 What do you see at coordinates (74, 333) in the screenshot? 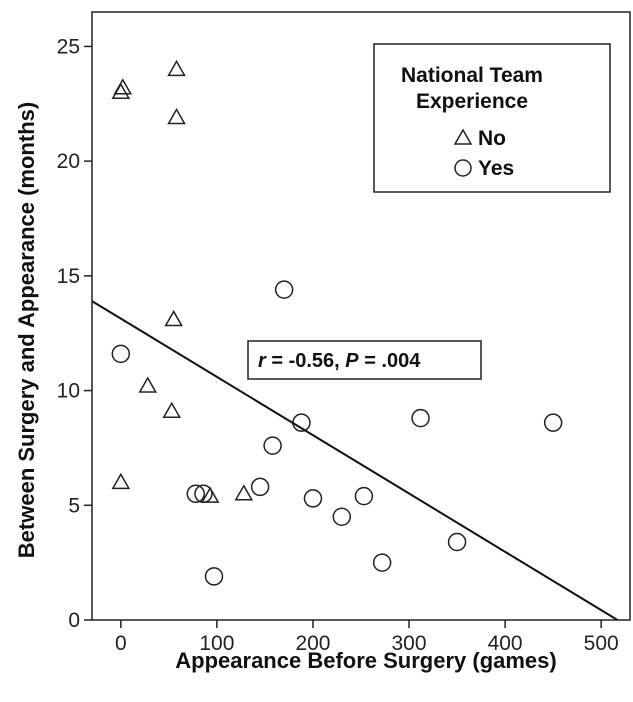
I see `y-axis: 0 5 10 15 20 25` at bounding box center [74, 333].